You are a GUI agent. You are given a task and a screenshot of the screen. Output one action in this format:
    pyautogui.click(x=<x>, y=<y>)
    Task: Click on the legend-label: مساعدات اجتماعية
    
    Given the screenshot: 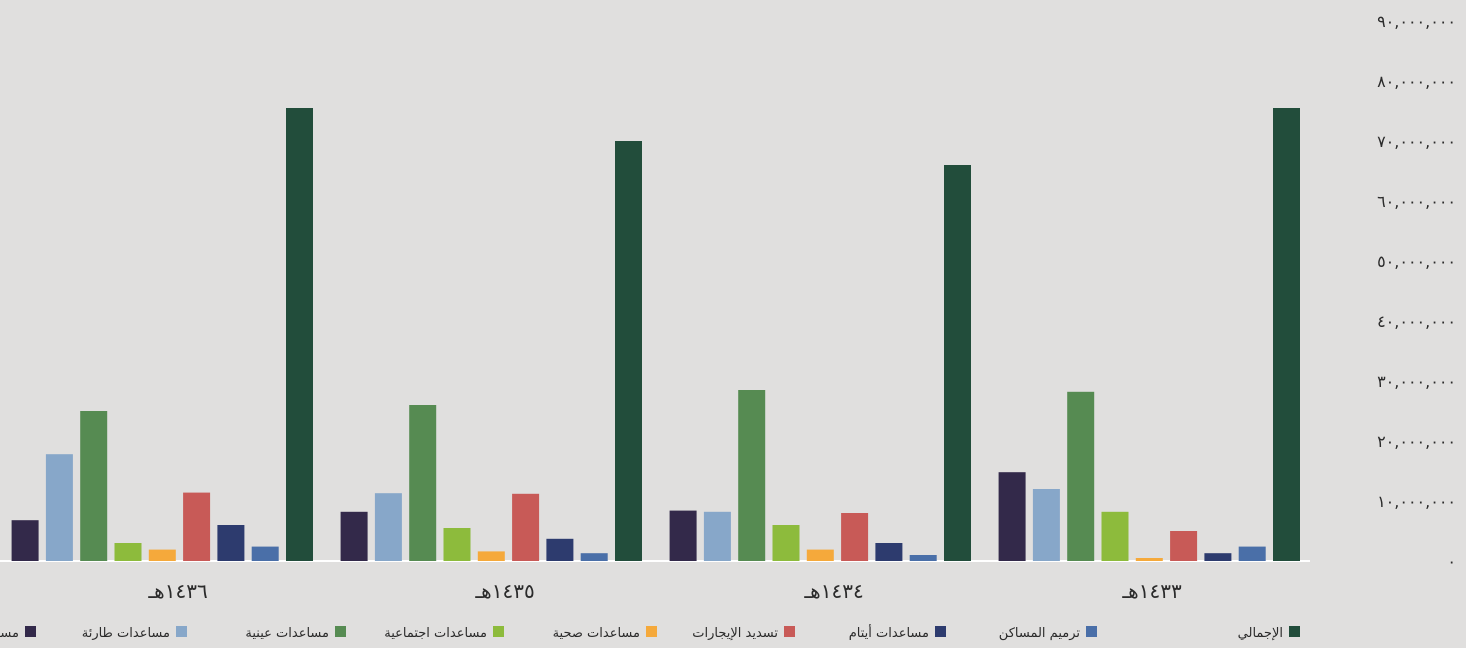 What is the action you would take?
    pyautogui.click(x=435, y=633)
    